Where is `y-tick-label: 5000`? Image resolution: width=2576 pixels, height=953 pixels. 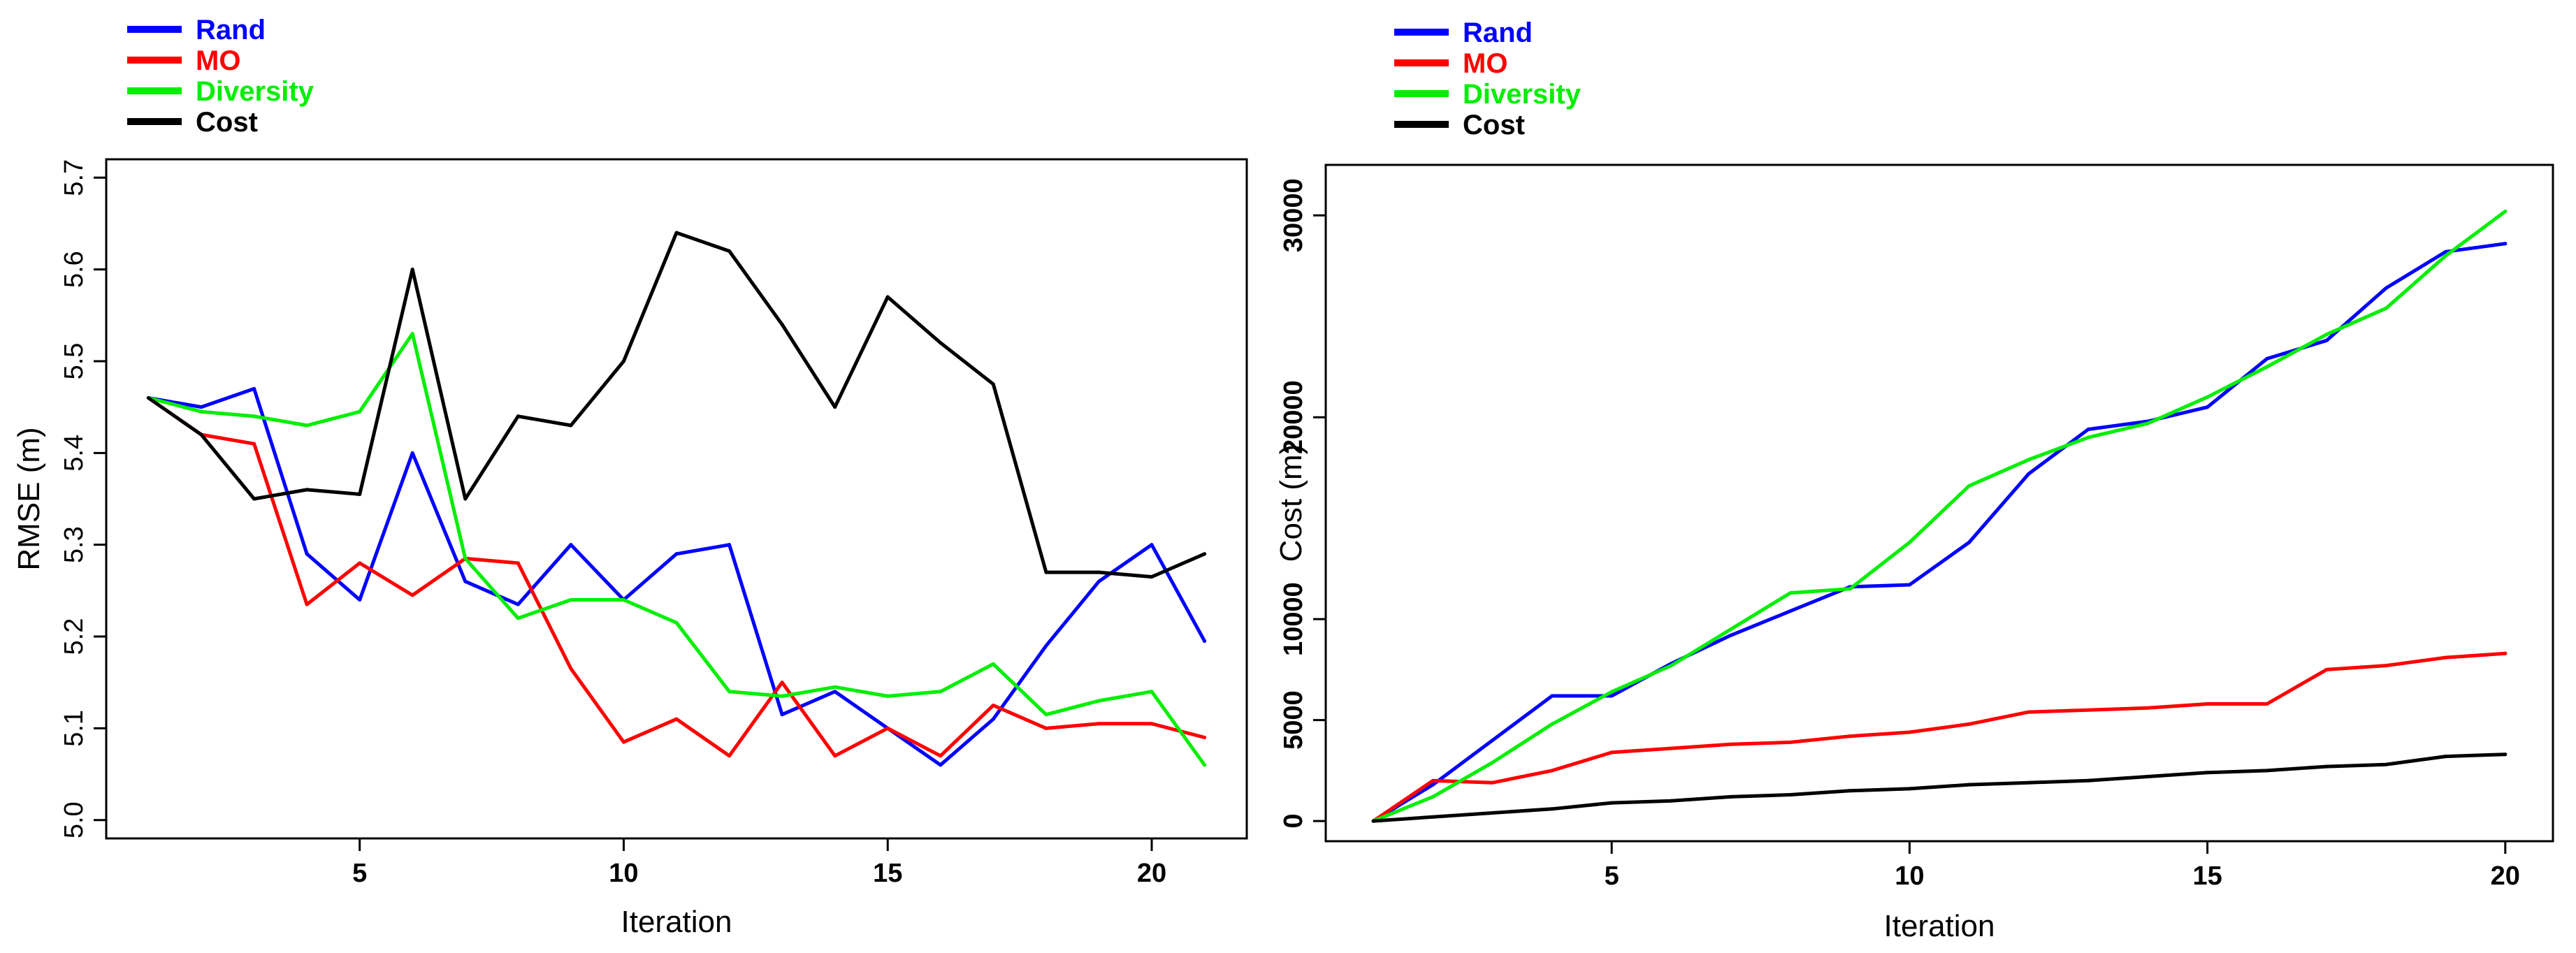
y-tick-label: 5000 is located at coordinates (1293, 720).